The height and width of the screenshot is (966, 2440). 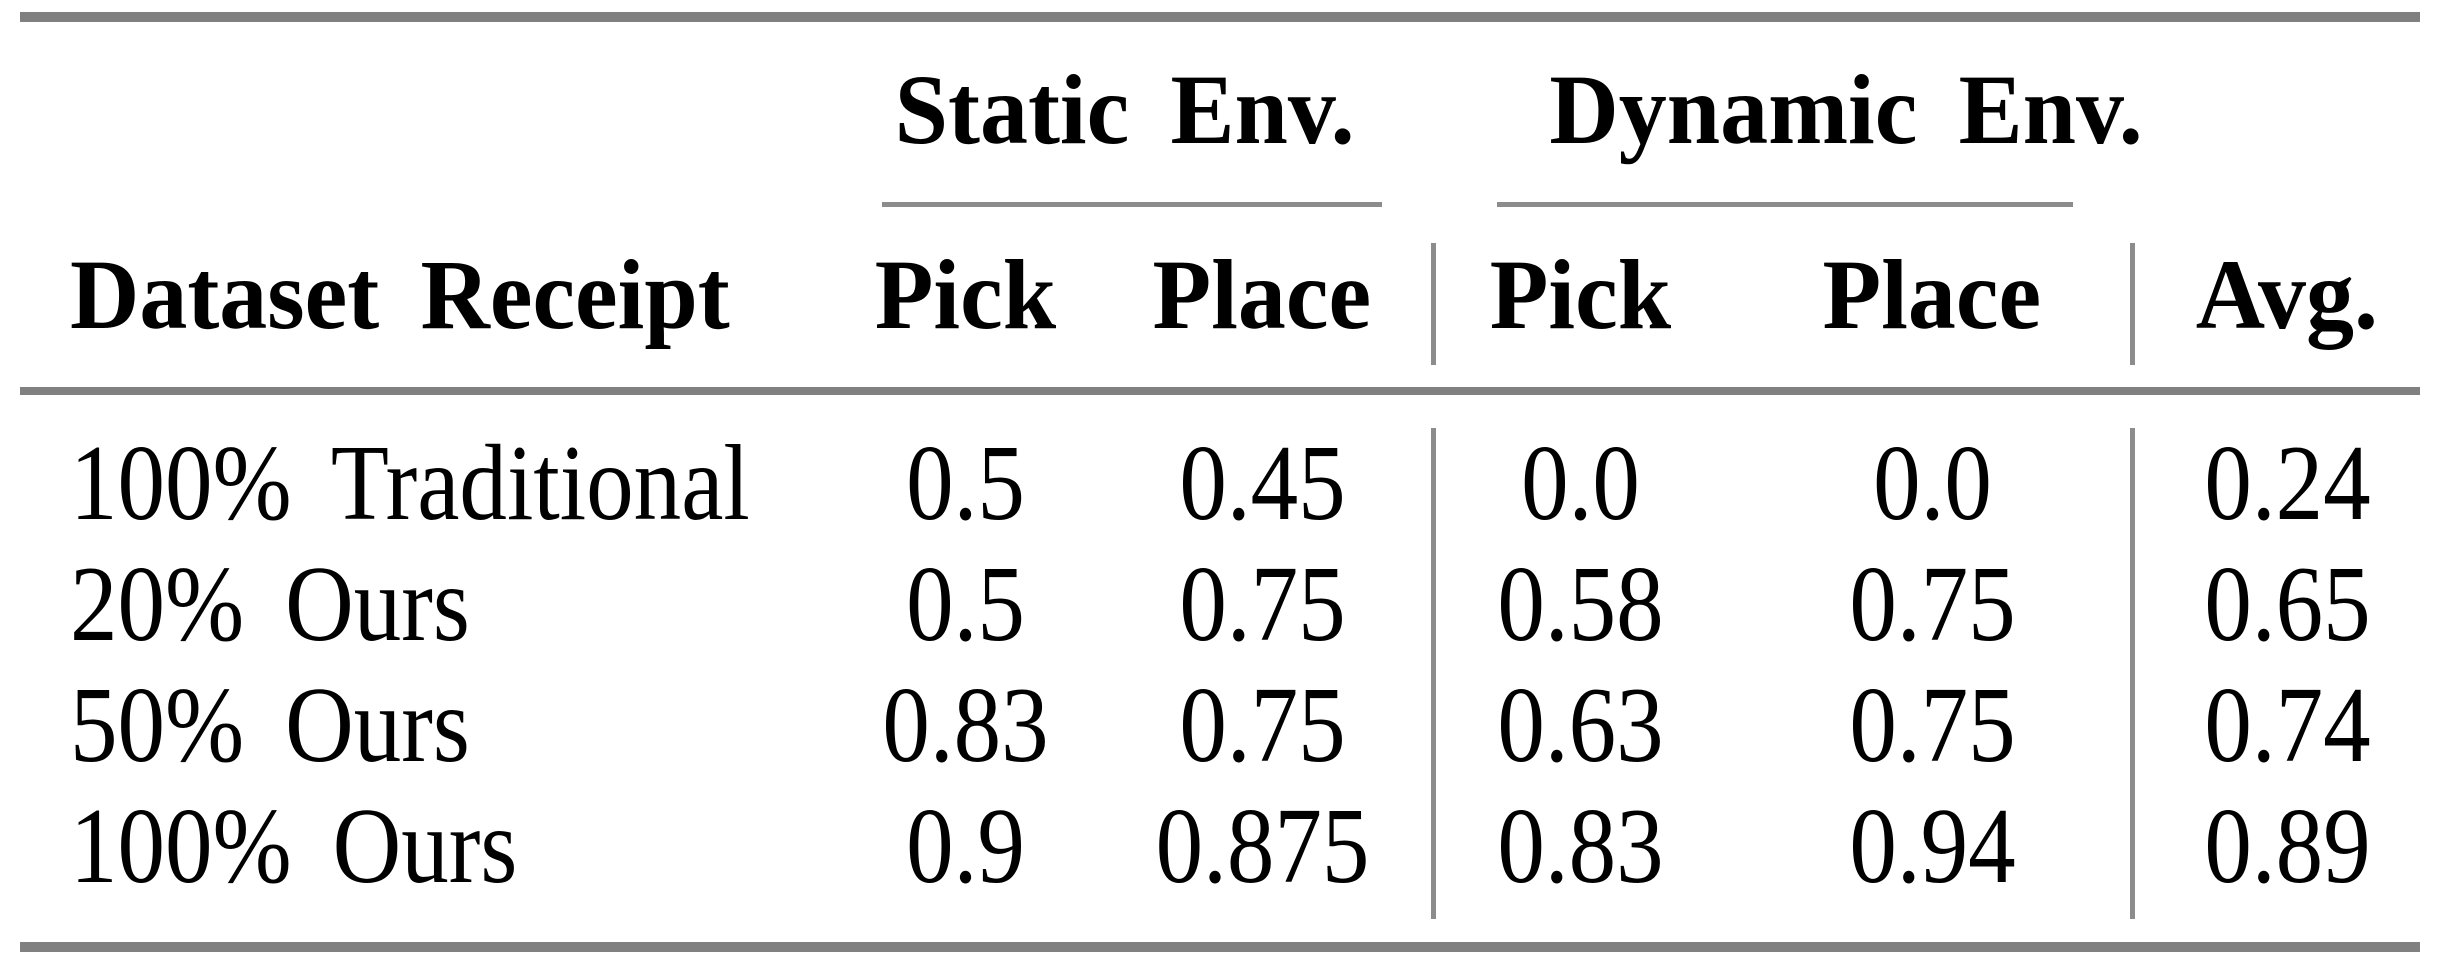 What do you see at coordinates (2132, 304) in the screenshot?
I see `vertical-divider-2-header` at bounding box center [2132, 304].